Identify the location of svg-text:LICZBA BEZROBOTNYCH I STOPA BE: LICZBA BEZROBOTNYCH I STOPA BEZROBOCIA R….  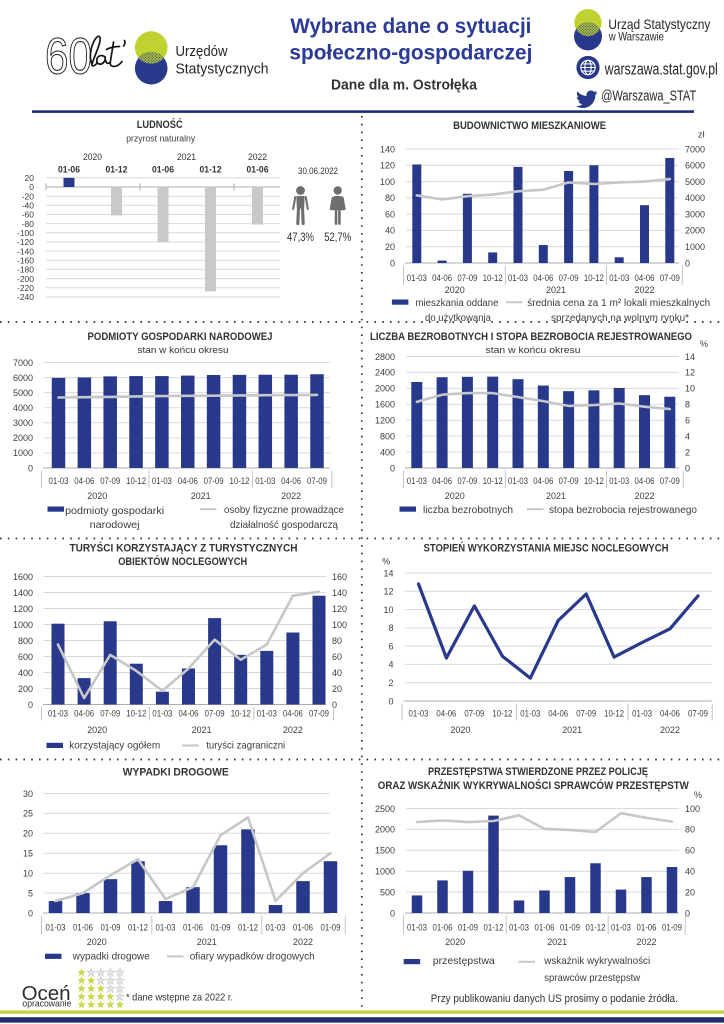
(531, 337).